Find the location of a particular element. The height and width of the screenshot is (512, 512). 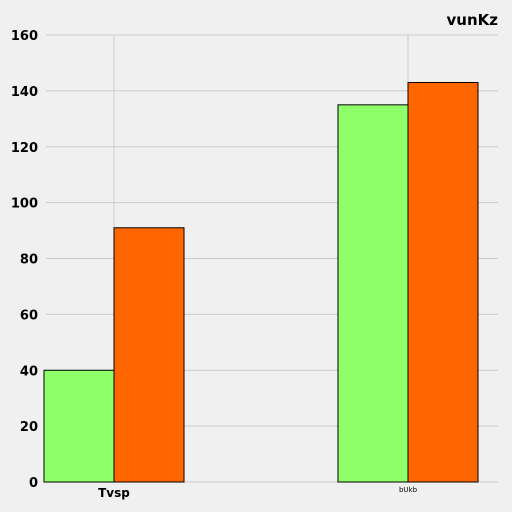

x-tick-label: Tvsp is located at coordinates (114, 493).